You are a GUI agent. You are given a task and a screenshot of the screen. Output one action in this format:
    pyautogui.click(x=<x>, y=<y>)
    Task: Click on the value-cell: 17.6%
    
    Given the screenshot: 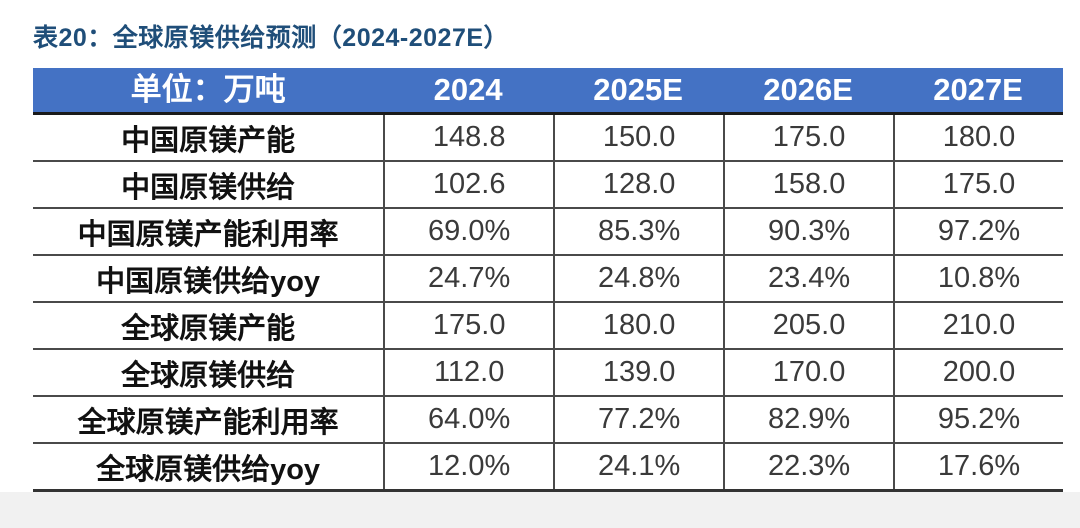 What is the action you would take?
    pyautogui.click(x=978, y=466)
    